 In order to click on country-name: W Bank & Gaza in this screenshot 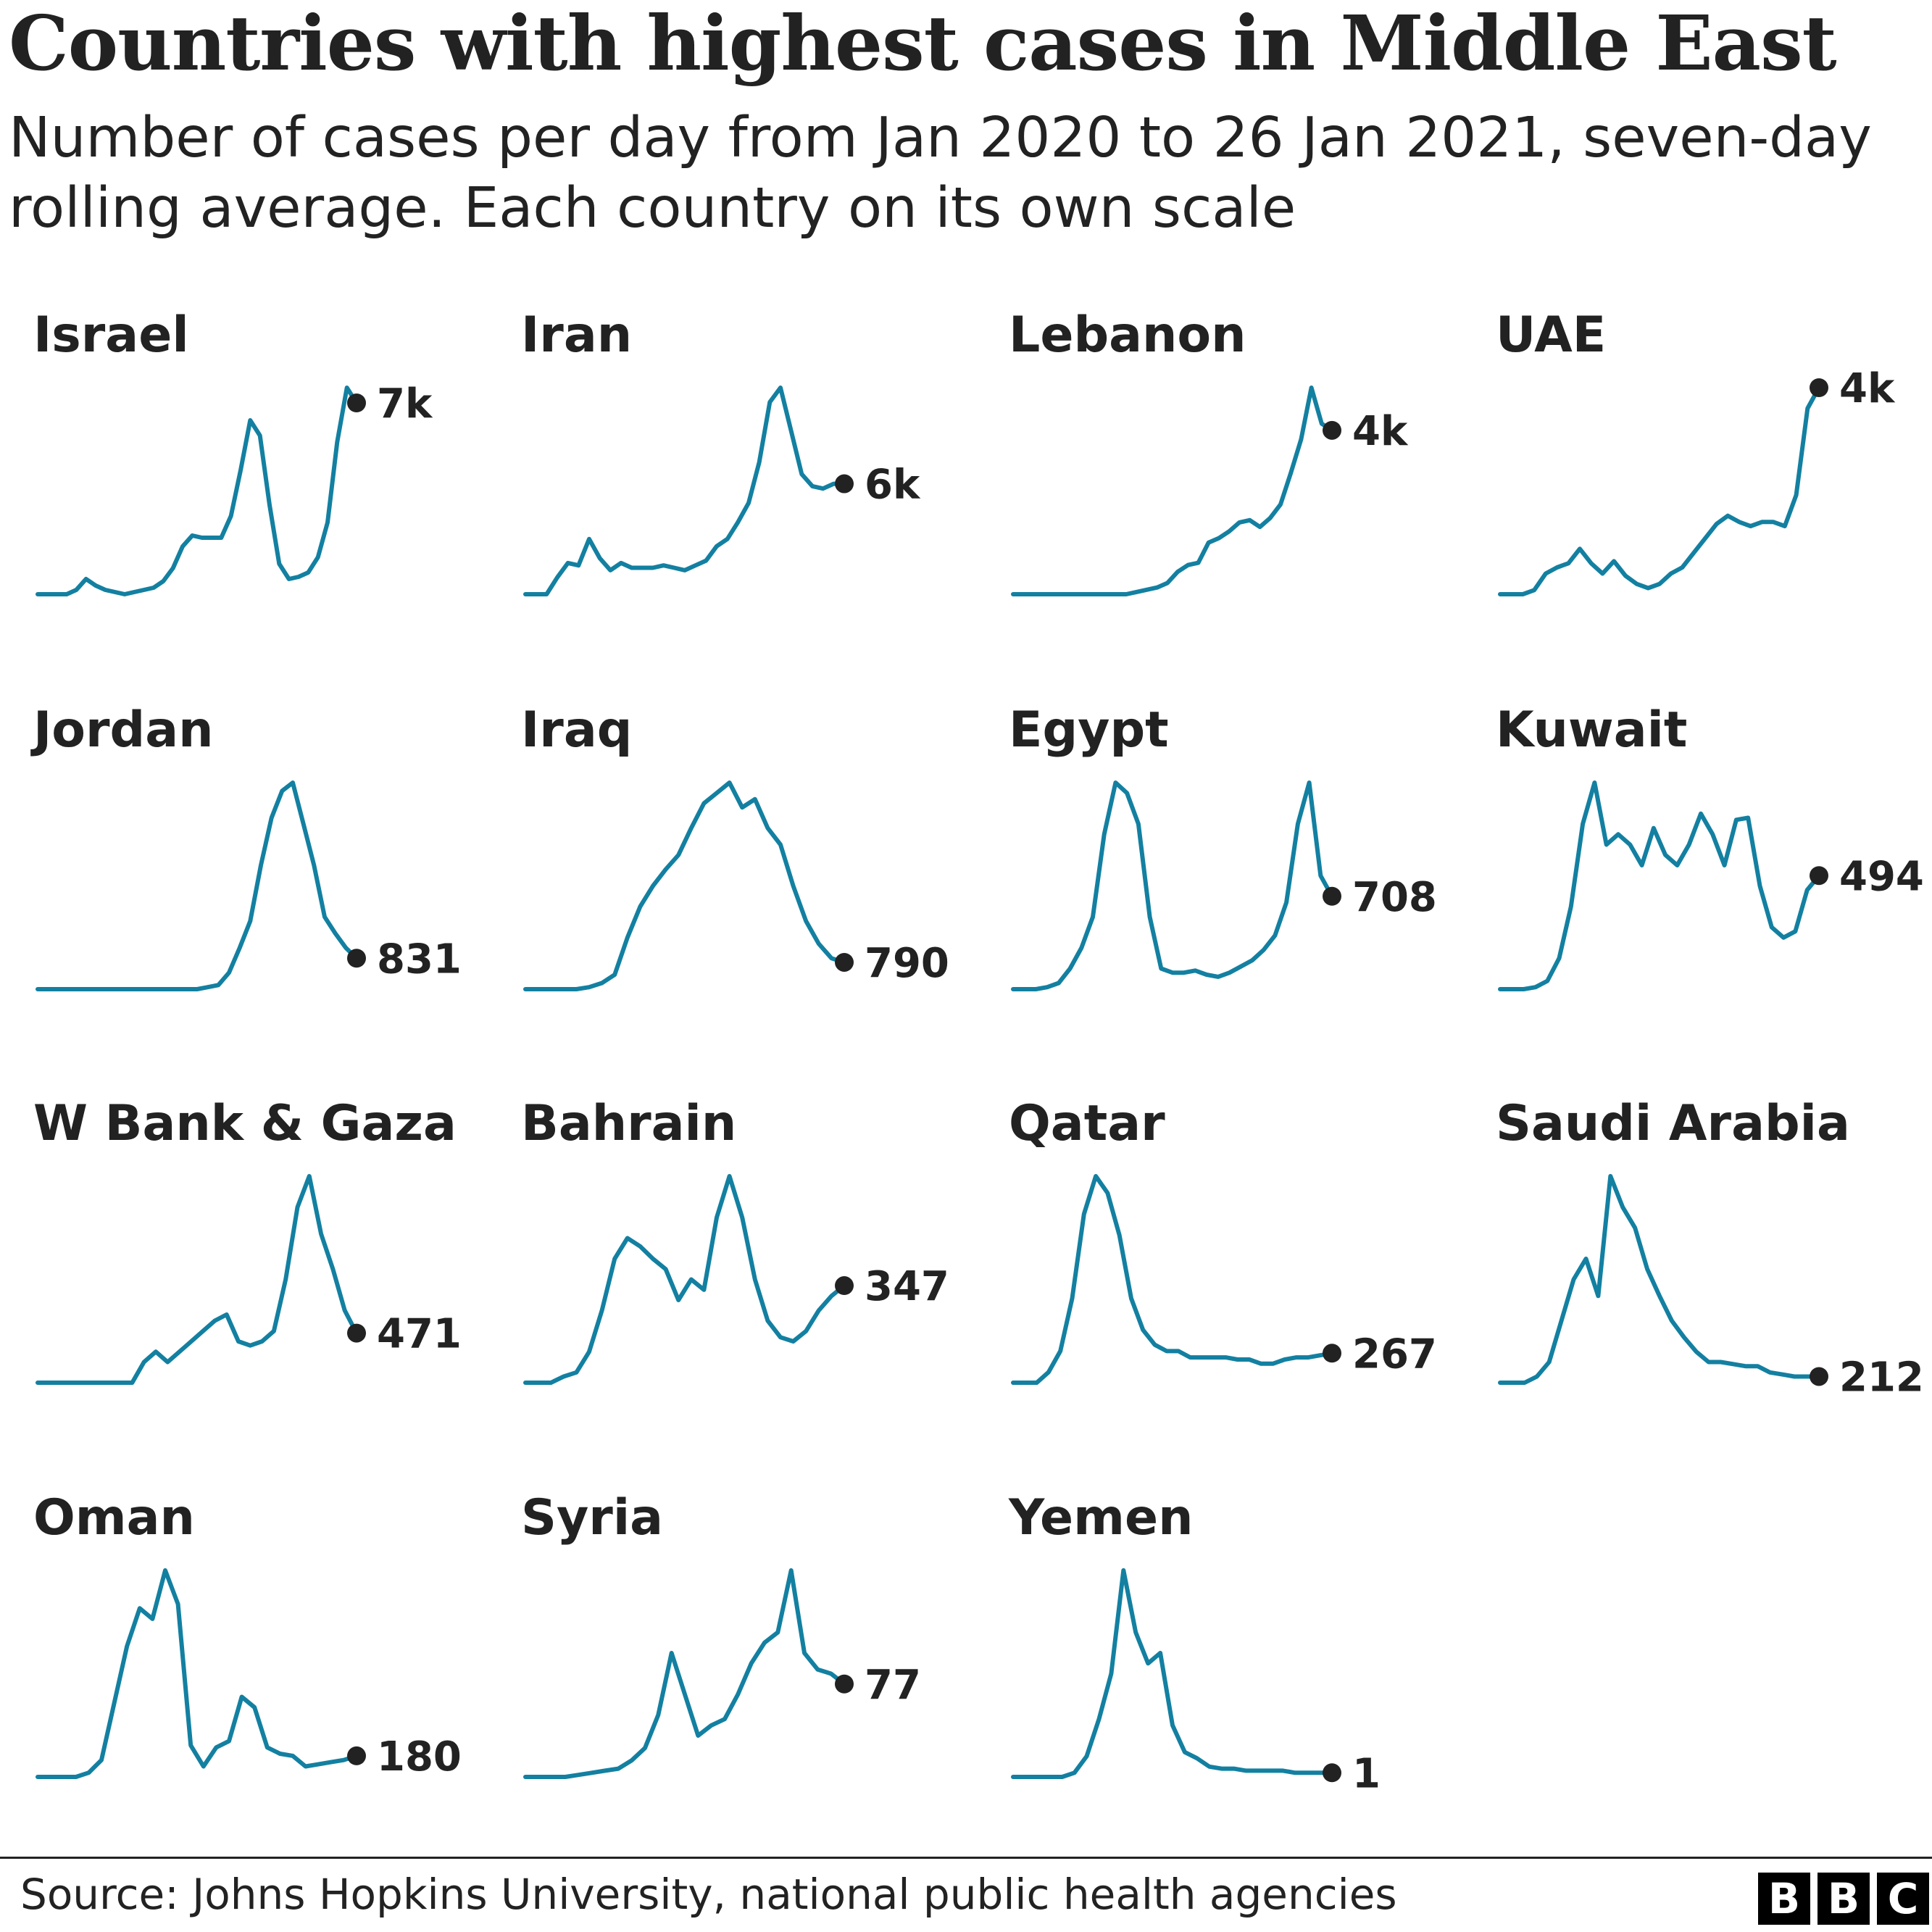, I will do `click(245, 1124)`.